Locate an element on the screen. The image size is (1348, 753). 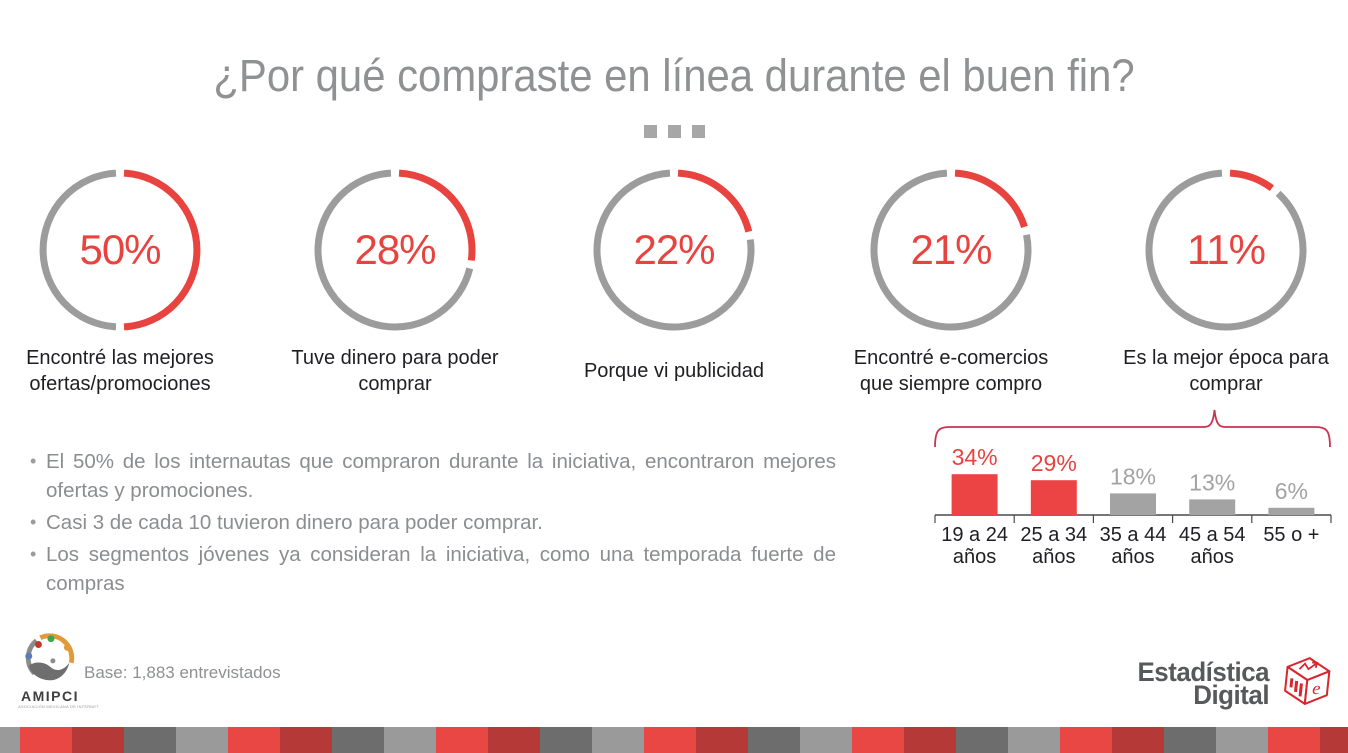
brace-path is located at coordinates (1132, 428).